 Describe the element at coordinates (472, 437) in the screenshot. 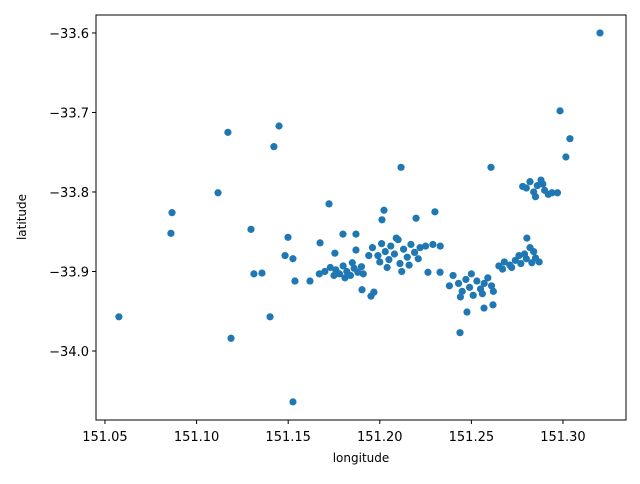

I see `x-tick-label: 151.25` at that location.